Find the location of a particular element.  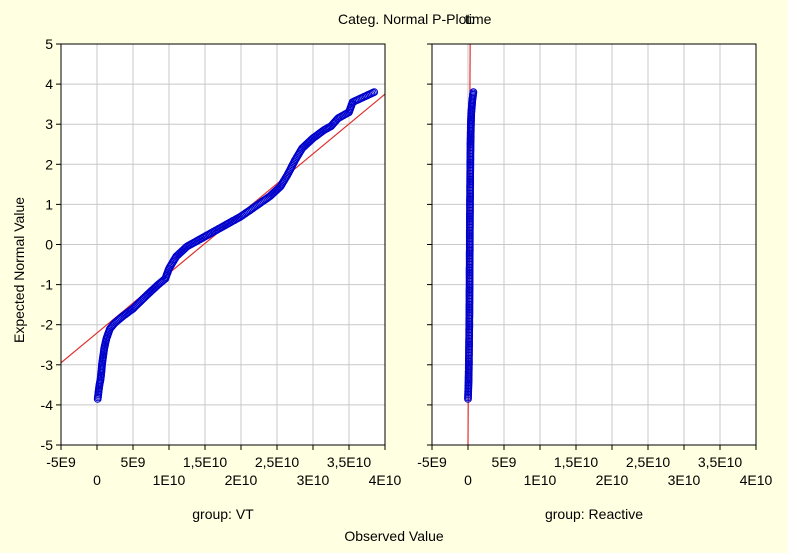

y-tick-label: 2 is located at coordinates (49, 164).